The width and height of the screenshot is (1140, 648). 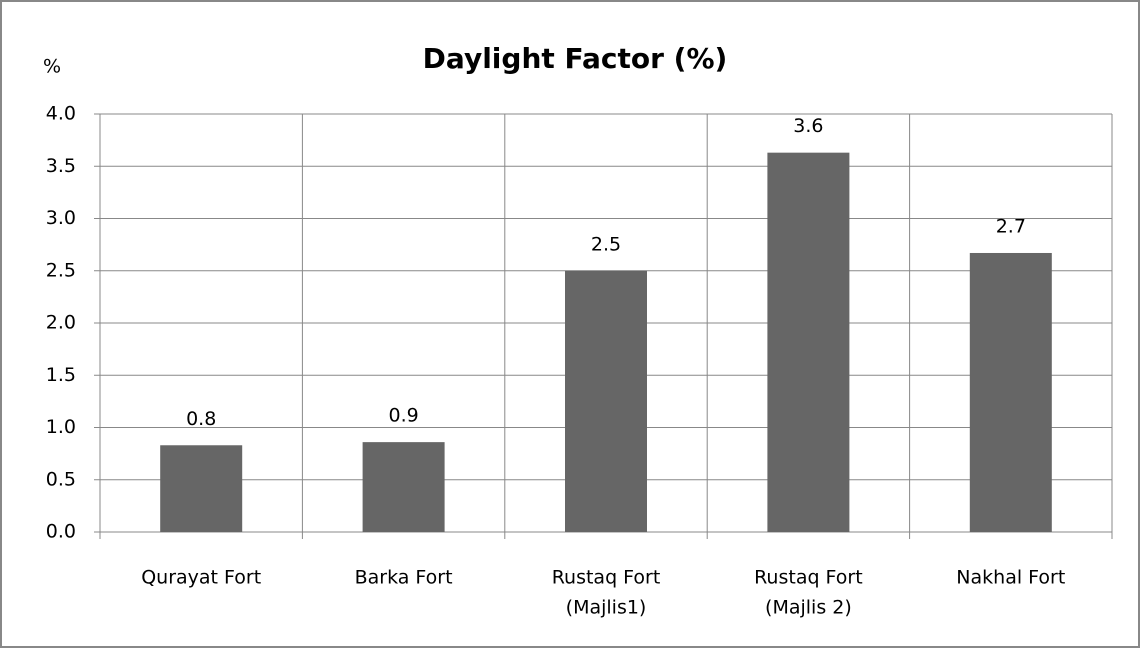 What do you see at coordinates (61, 270) in the screenshot?
I see `y-tick-label: 2.5` at bounding box center [61, 270].